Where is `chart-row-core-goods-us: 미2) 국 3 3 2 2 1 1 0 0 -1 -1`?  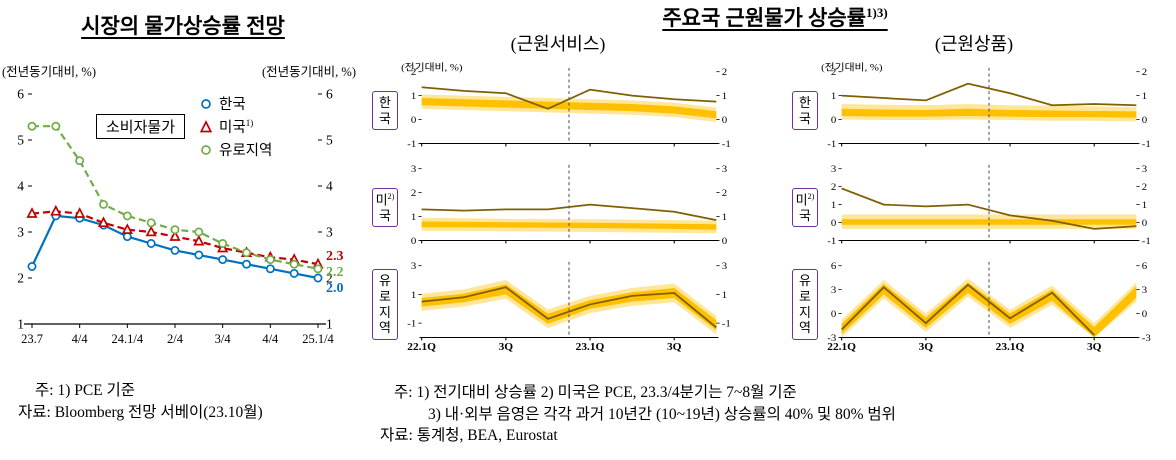
chart-row-core-goods-us: 미2) 국 3 3 2 2 1 1 0 0 -1 -1 is located at coordinates (975, 207).